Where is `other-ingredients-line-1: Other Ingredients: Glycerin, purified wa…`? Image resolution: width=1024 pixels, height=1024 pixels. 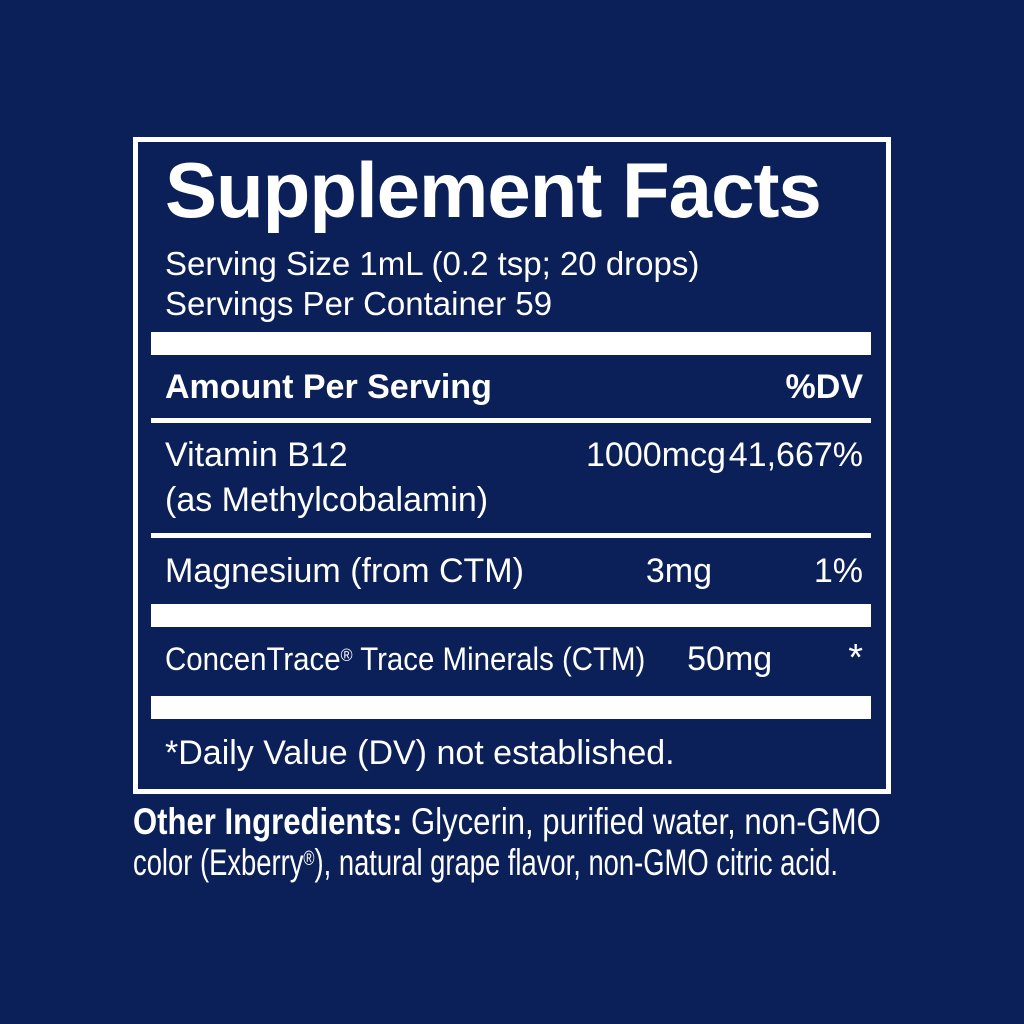 other-ingredients-line-1: Other Ingredients: Glycerin, purified wa… is located at coordinates (507, 821).